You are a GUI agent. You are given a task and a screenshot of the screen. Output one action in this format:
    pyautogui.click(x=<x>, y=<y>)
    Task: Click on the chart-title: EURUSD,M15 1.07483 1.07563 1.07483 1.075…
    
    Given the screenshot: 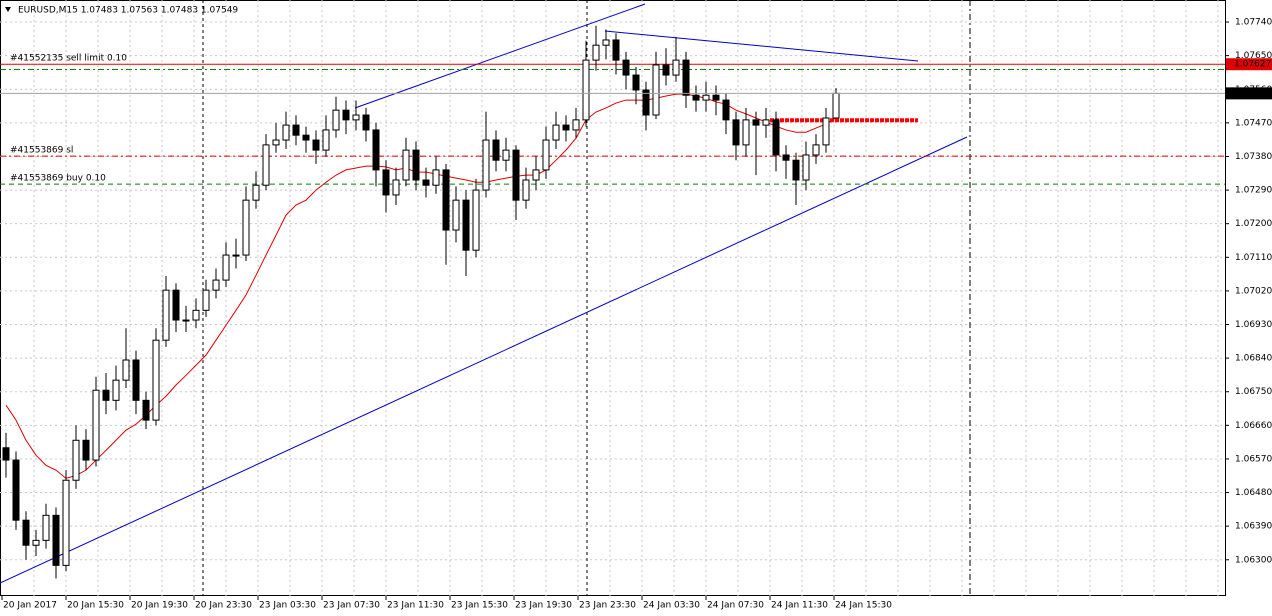 What is the action you would take?
    pyautogui.click(x=128, y=11)
    